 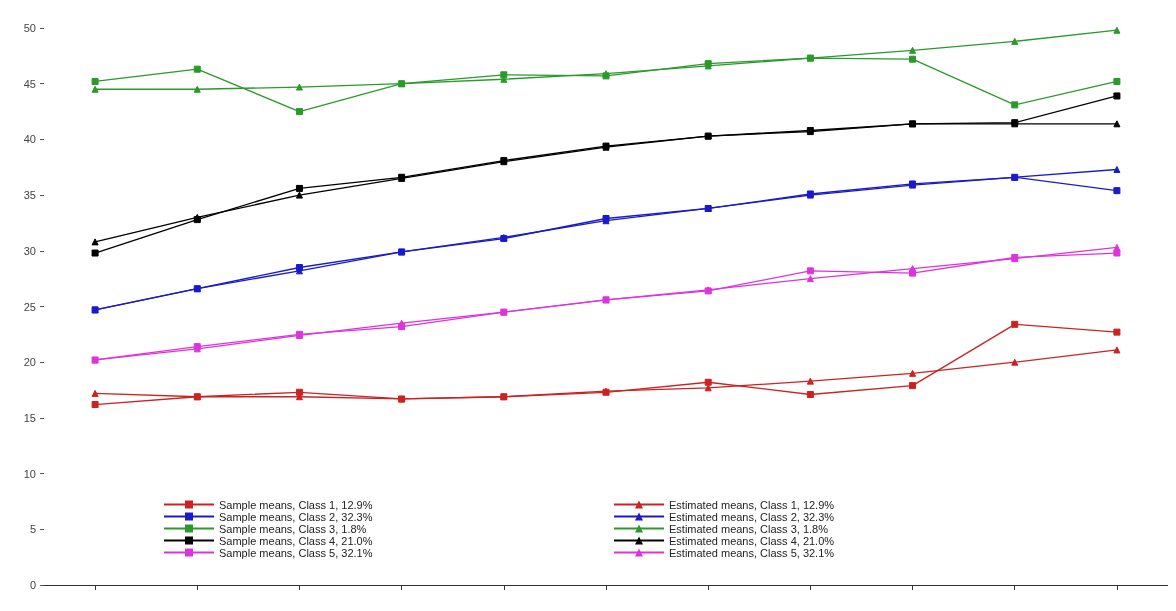 What do you see at coordinates (752, 504) in the screenshot?
I see `legend-label: Estimated means, Class 1, 12.9%` at bounding box center [752, 504].